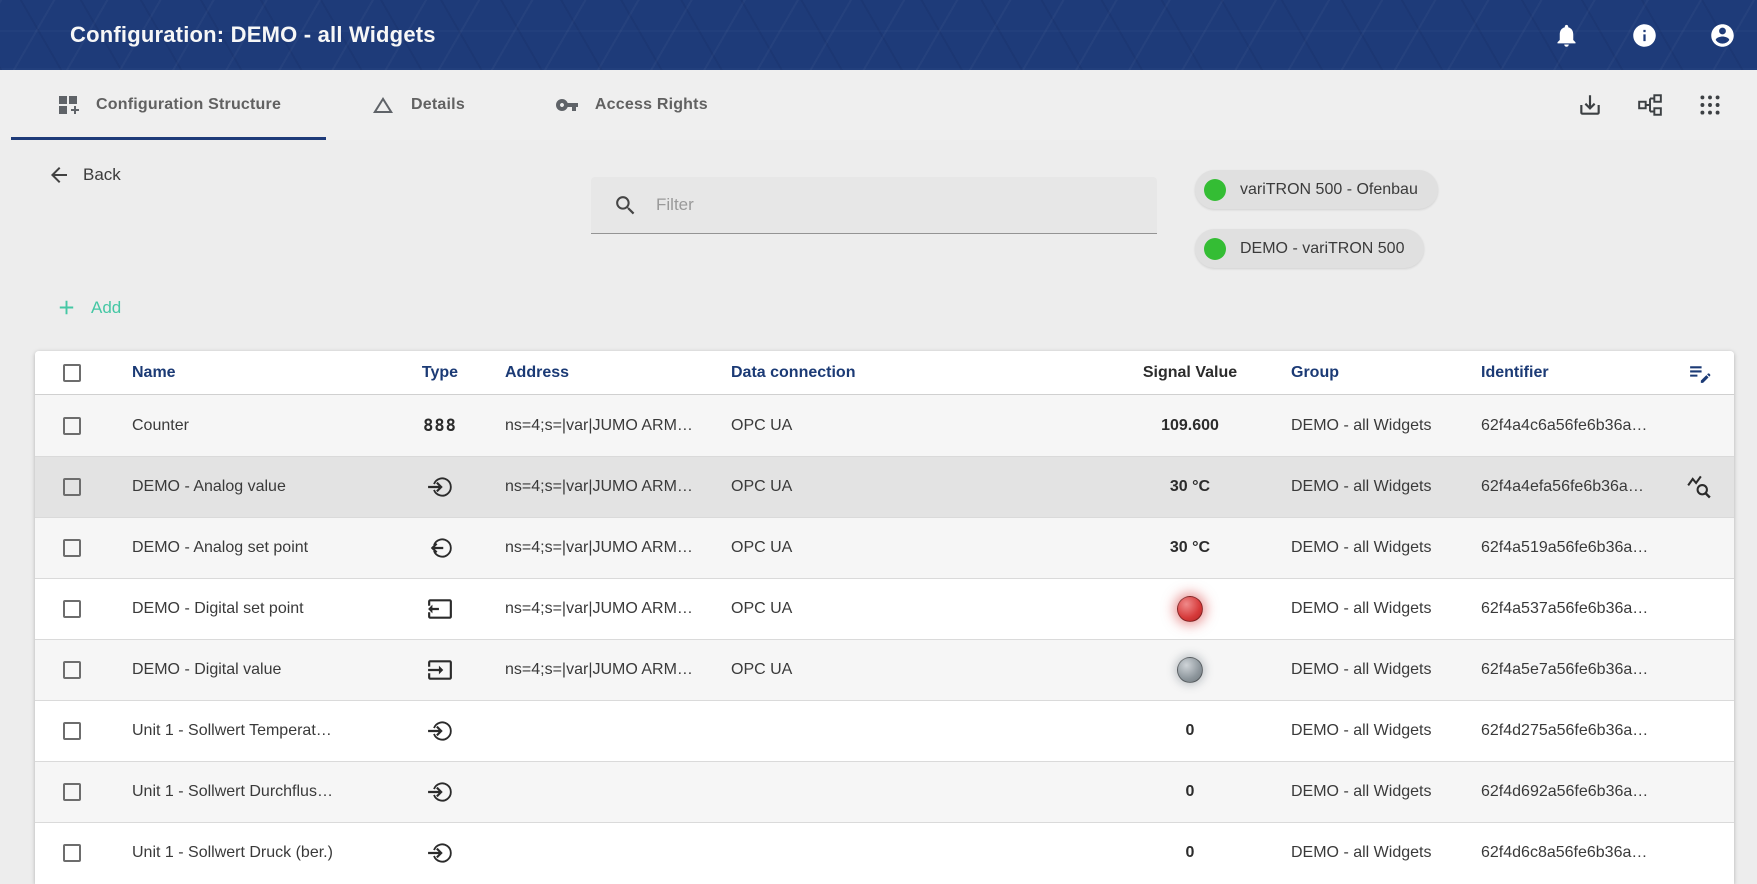 The width and height of the screenshot is (1757, 884). What do you see at coordinates (906, 205) in the screenshot?
I see `filter-input` at bounding box center [906, 205].